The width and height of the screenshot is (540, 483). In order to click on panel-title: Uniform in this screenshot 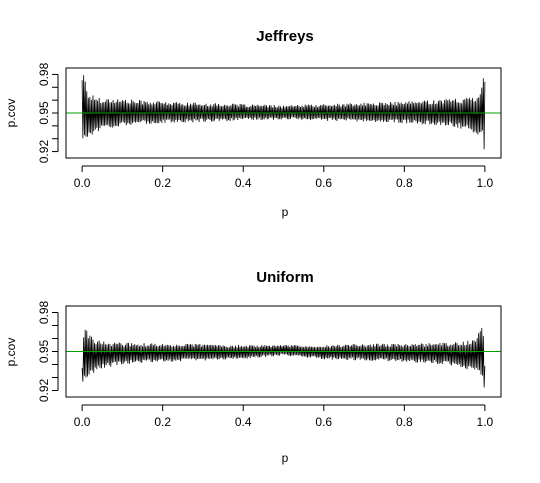, I will do `click(285, 277)`.